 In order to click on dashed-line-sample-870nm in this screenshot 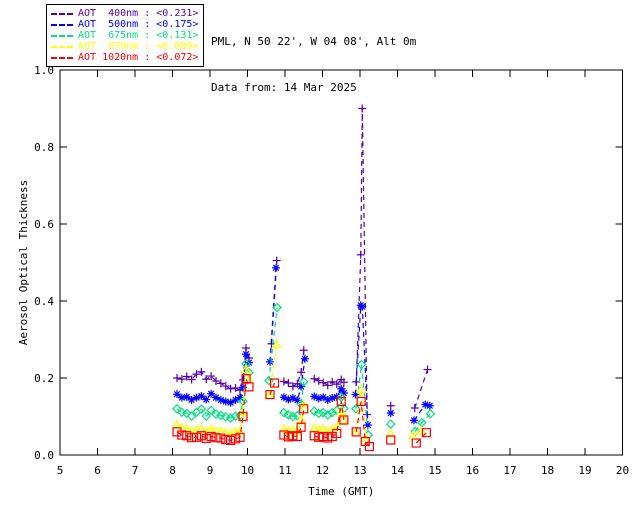, I will do `click(62, 46)`.